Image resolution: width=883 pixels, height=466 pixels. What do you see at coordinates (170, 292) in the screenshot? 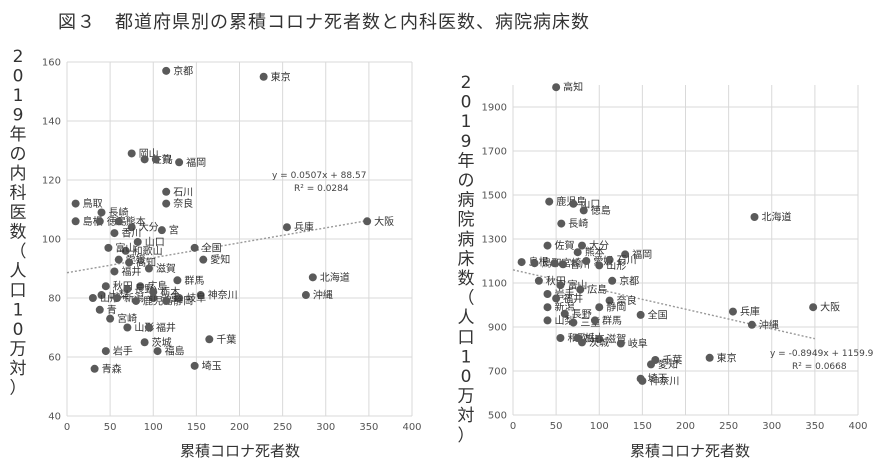
I see `point-label: 栃木` at bounding box center [170, 292].